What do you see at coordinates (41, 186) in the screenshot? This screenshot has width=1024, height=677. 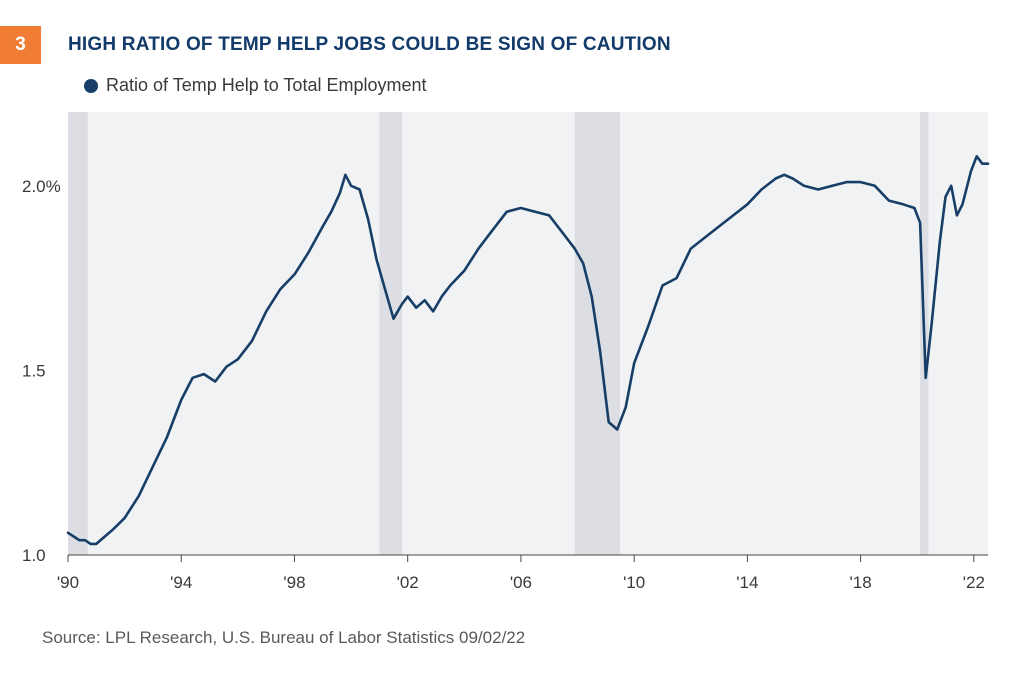 I see `y-tick-label: 2.0%` at bounding box center [41, 186].